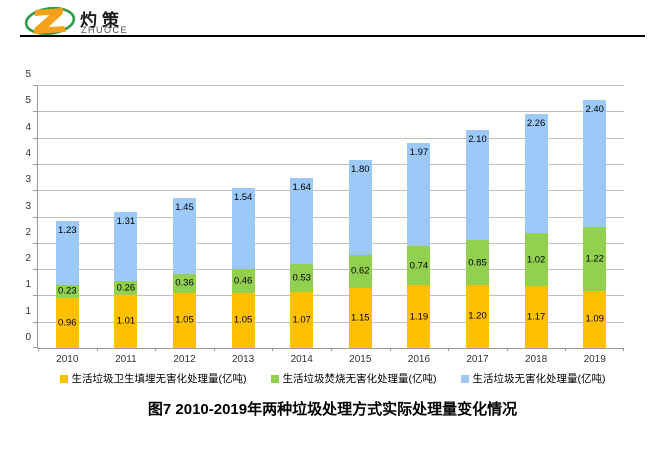 The image size is (665, 450). Describe the element at coordinates (536, 359) in the screenshot. I see `x-axis-category-label: 2018` at that location.